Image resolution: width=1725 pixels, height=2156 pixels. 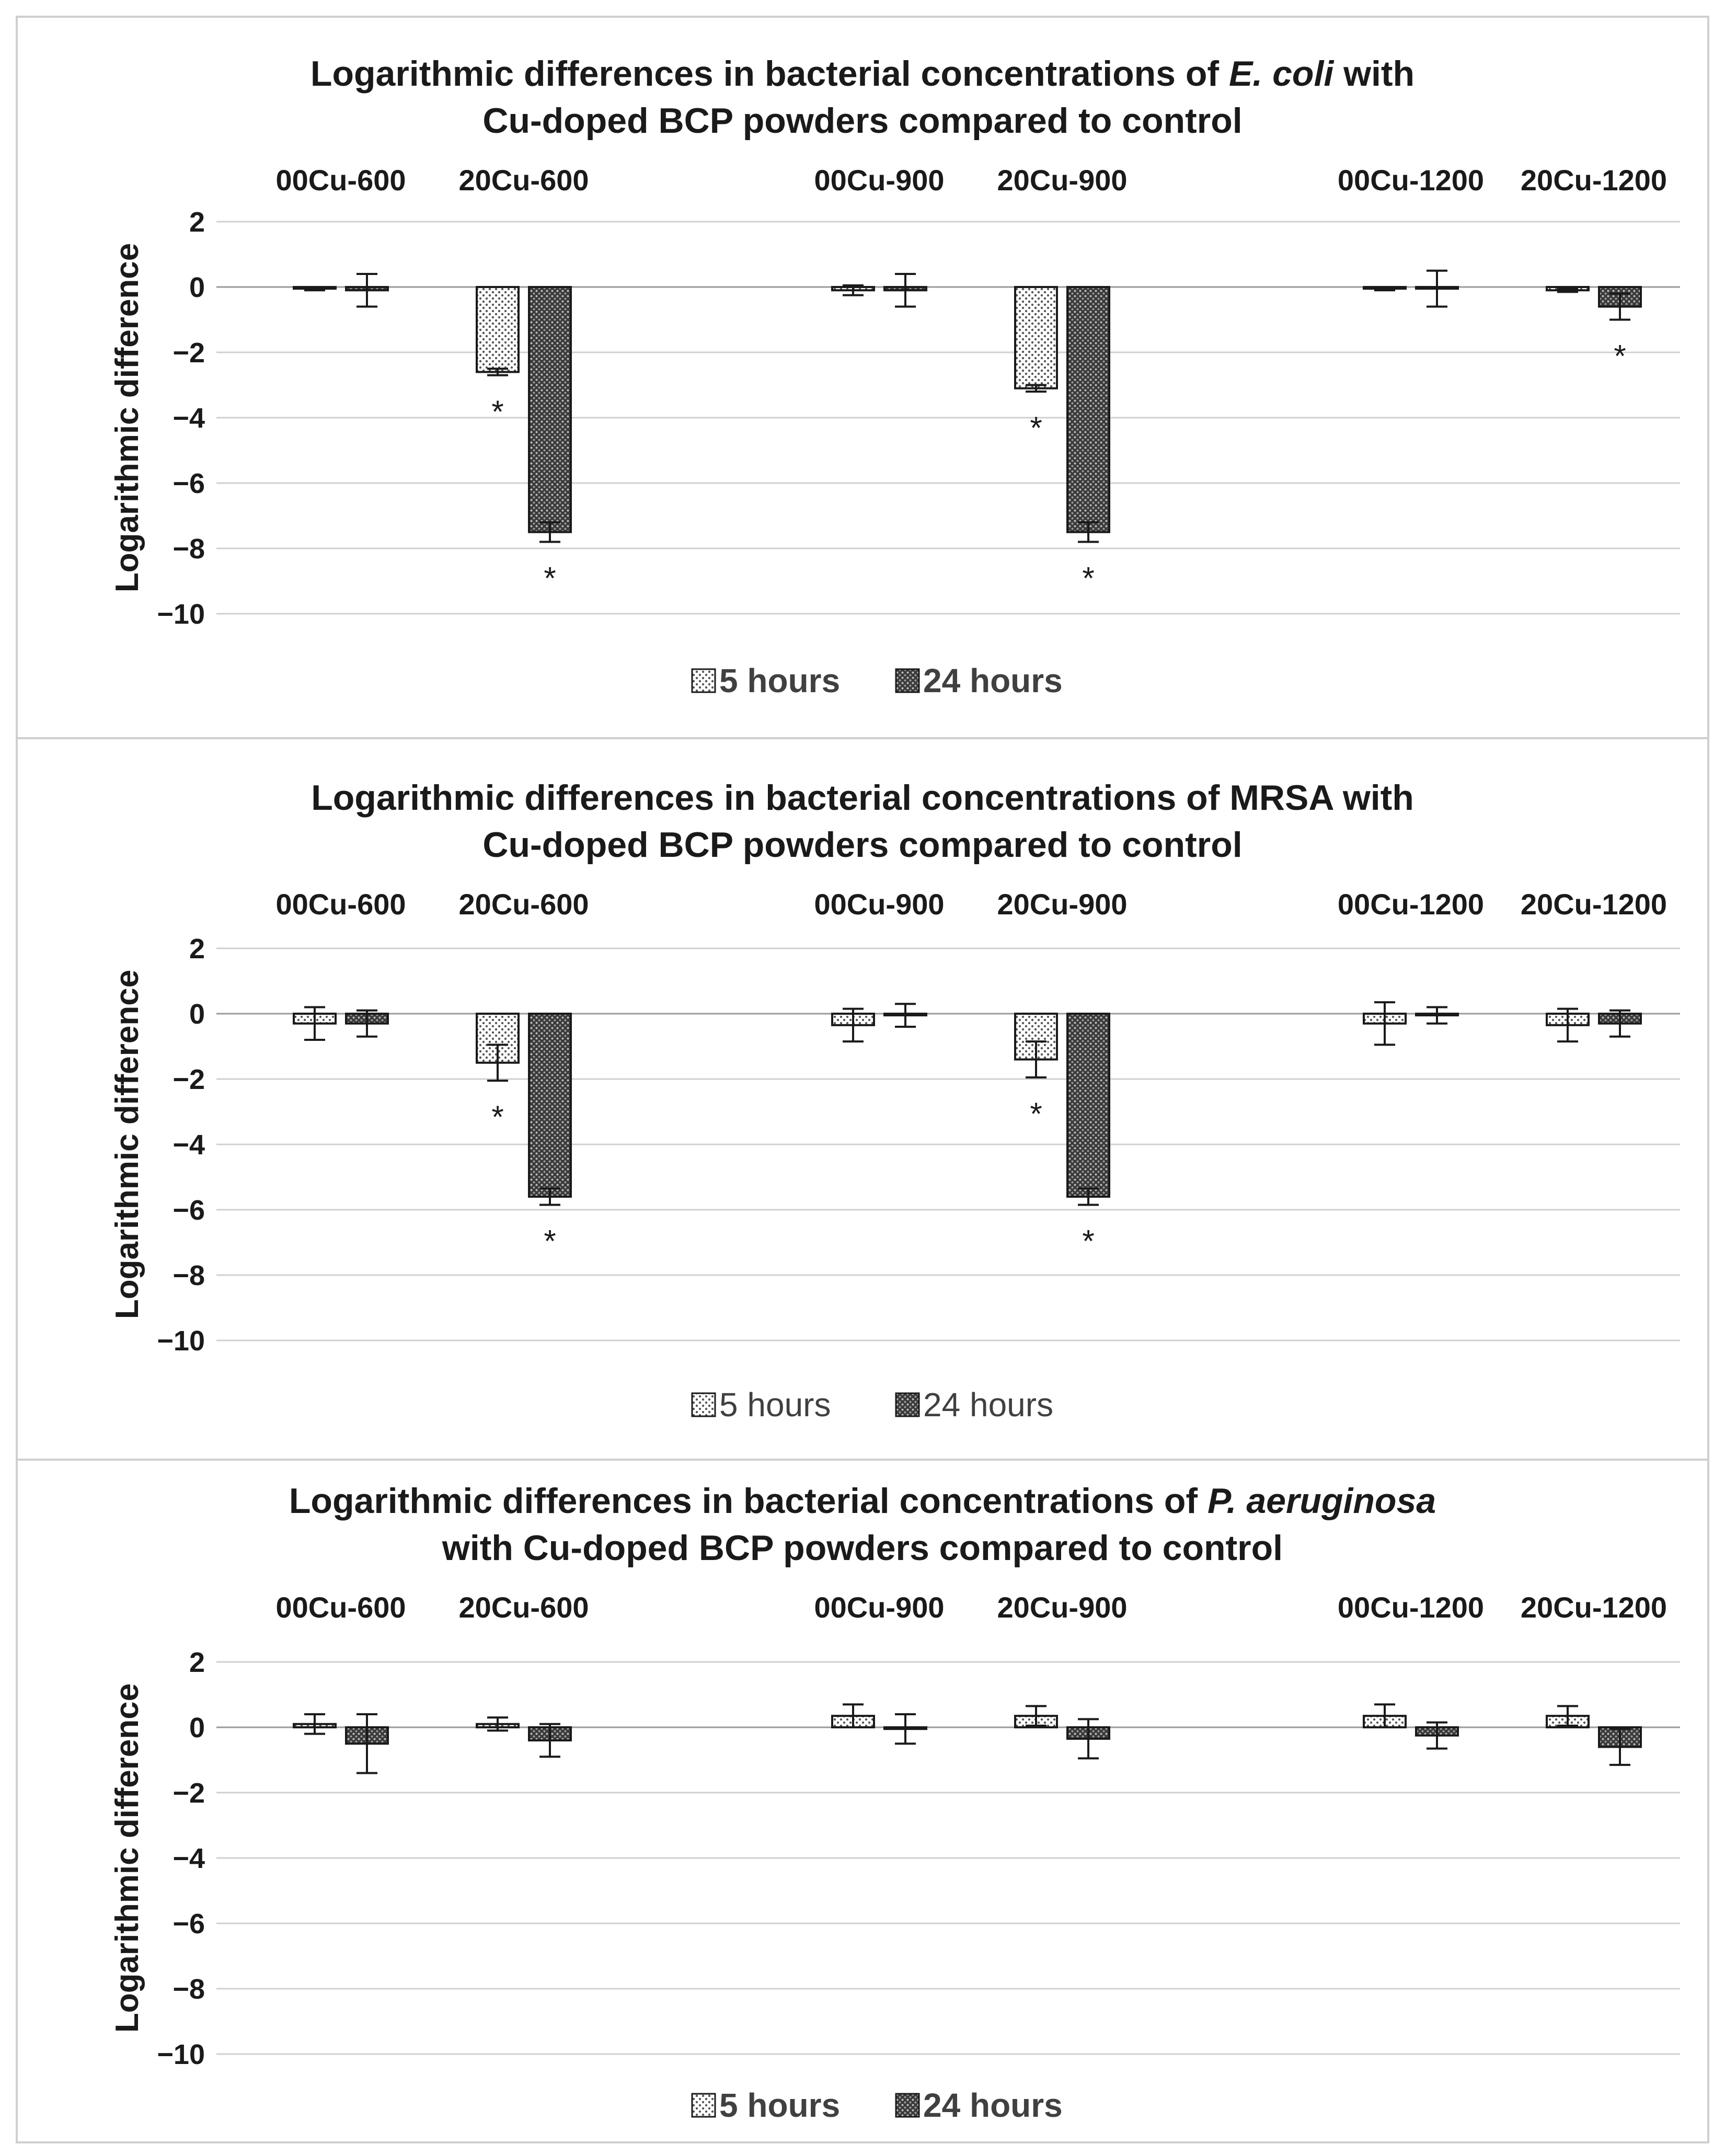 I want to click on chart-title-species: E. coli, so click(x=1282, y=74).